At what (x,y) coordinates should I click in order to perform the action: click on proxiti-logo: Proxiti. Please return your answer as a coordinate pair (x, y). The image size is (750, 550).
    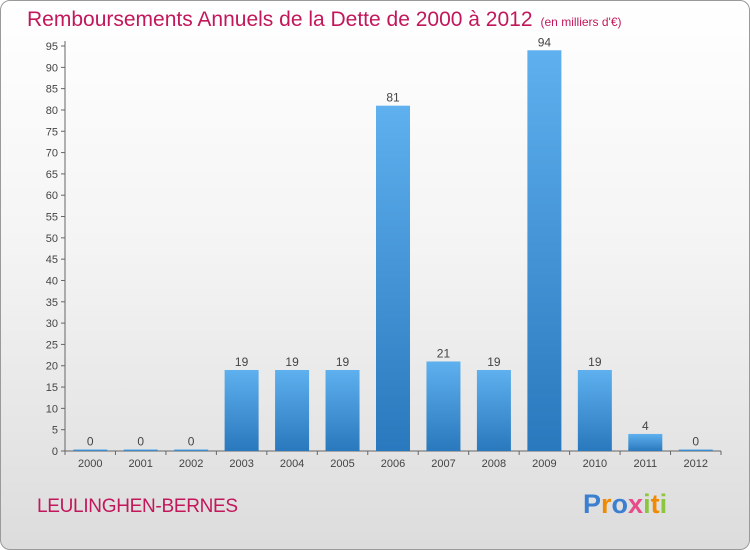
    Looking at the image, I should click on (625, 504).